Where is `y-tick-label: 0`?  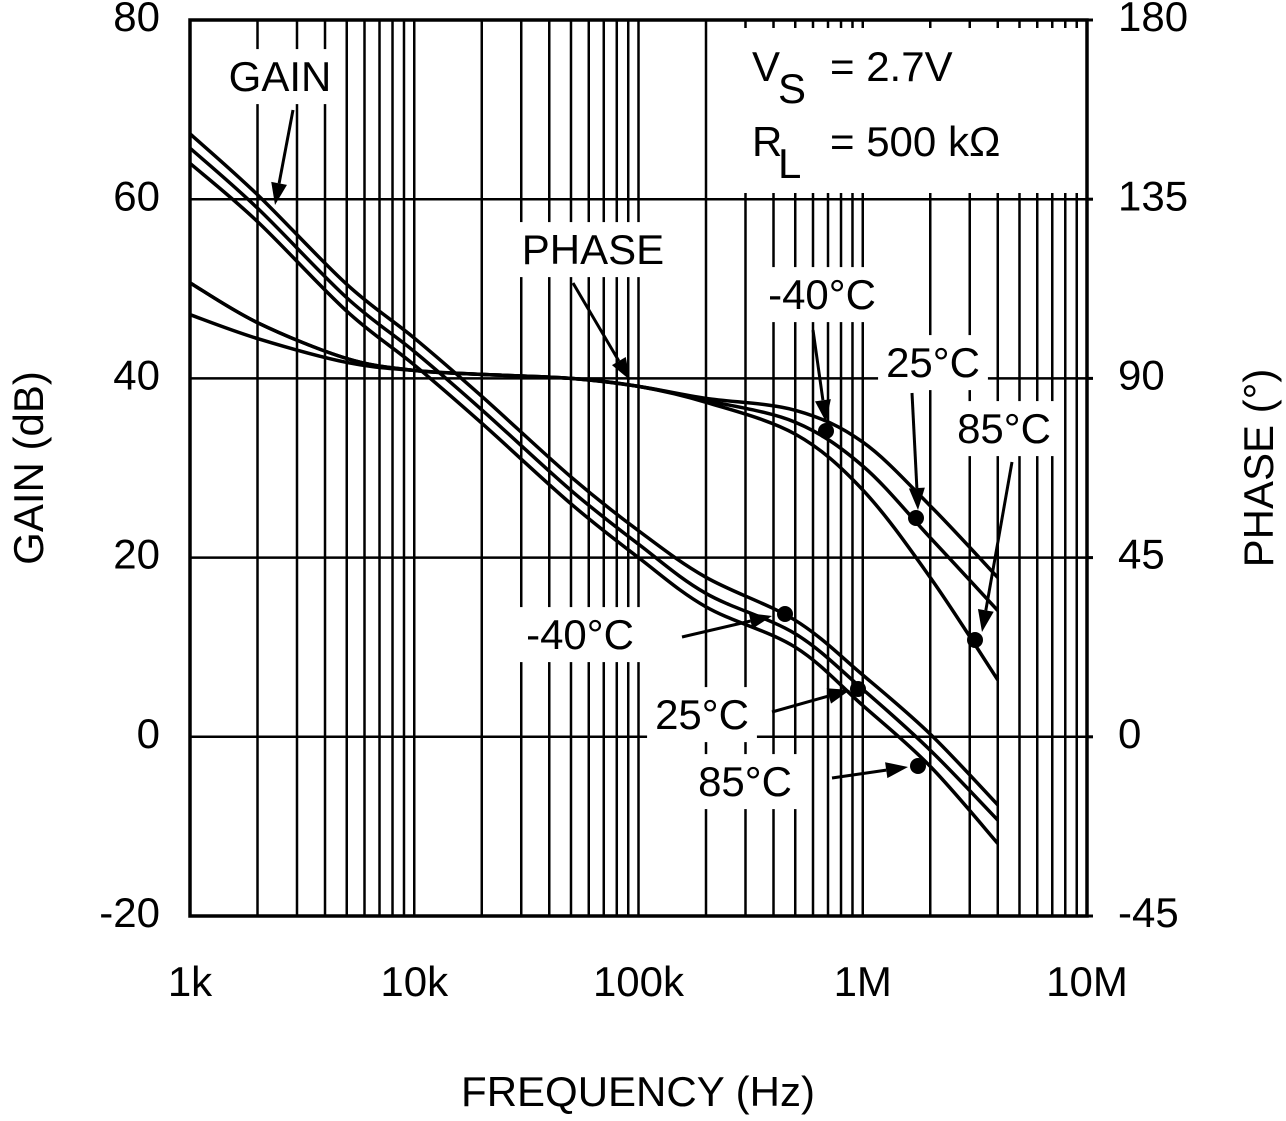 y-tick-label: 0 is located at coordinates (148, 733).